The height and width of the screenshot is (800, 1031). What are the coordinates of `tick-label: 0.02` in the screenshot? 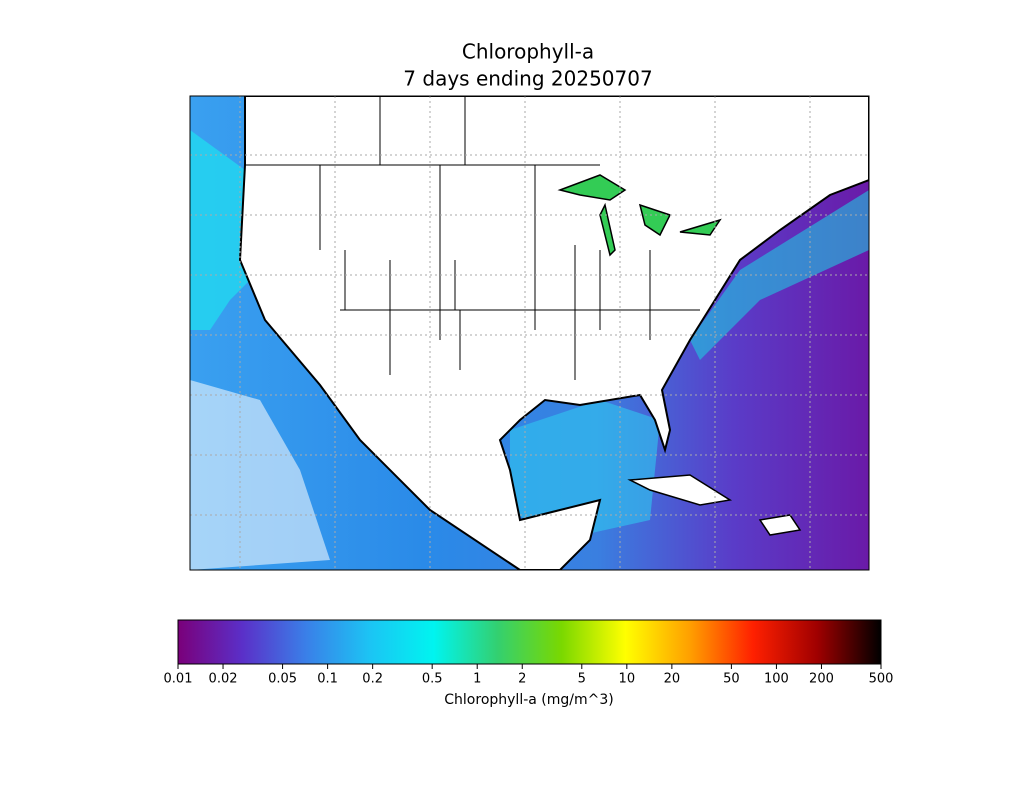 It's located at (223, 679).